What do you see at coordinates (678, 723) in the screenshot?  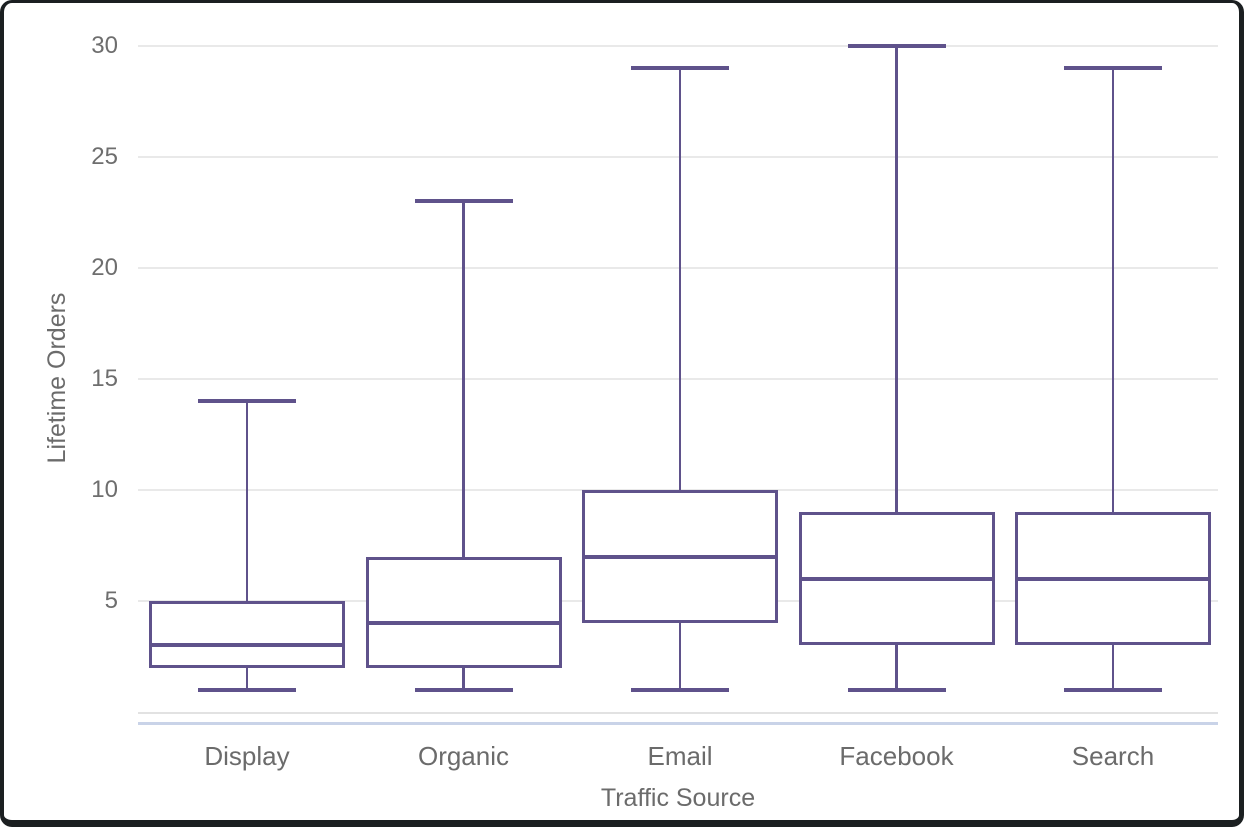 I see `x-axis-accent-line` at bounding box center [678, 723].